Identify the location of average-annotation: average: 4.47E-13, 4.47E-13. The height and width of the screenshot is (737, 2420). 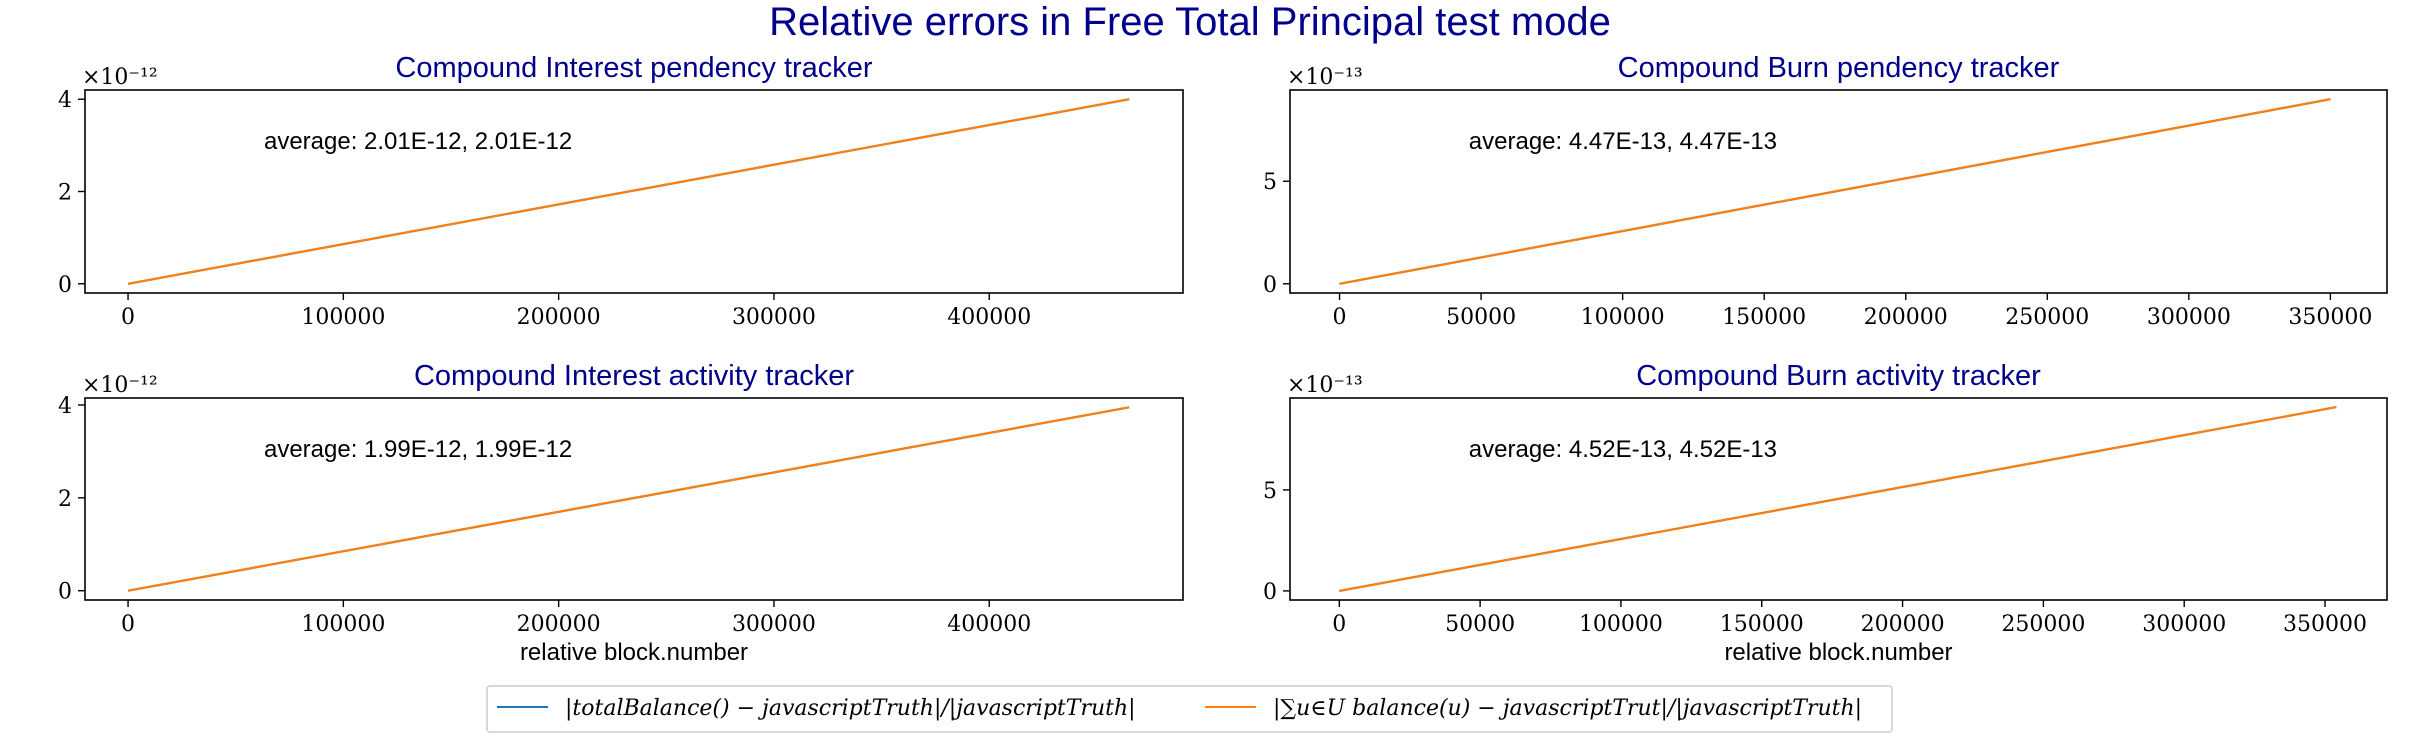
(1623, 141).